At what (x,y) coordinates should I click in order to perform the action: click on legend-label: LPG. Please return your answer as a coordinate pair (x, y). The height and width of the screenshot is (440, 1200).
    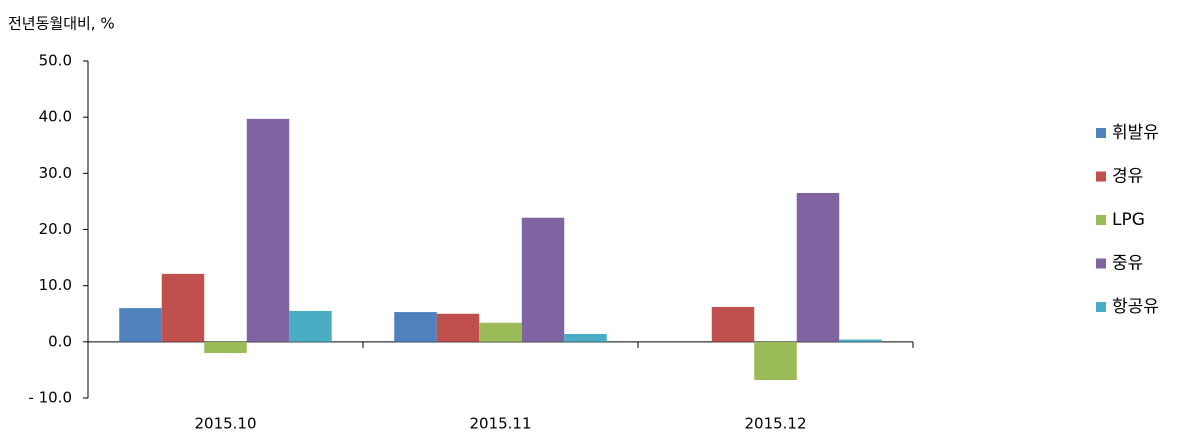
    Looking at the image, I should click on (1128, 220).